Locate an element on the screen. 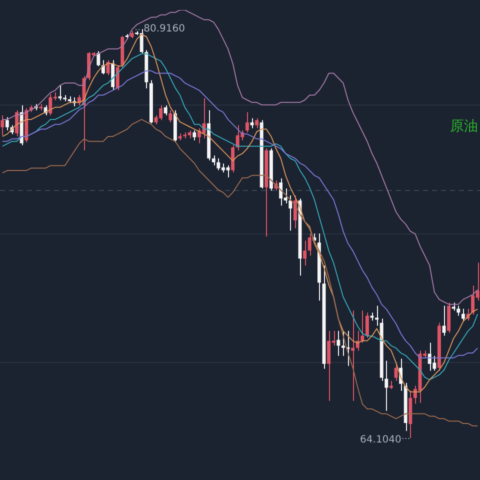 This screenshot has width=480, height=480. annotation: 80.9160 is located at coordinates (164, 29).